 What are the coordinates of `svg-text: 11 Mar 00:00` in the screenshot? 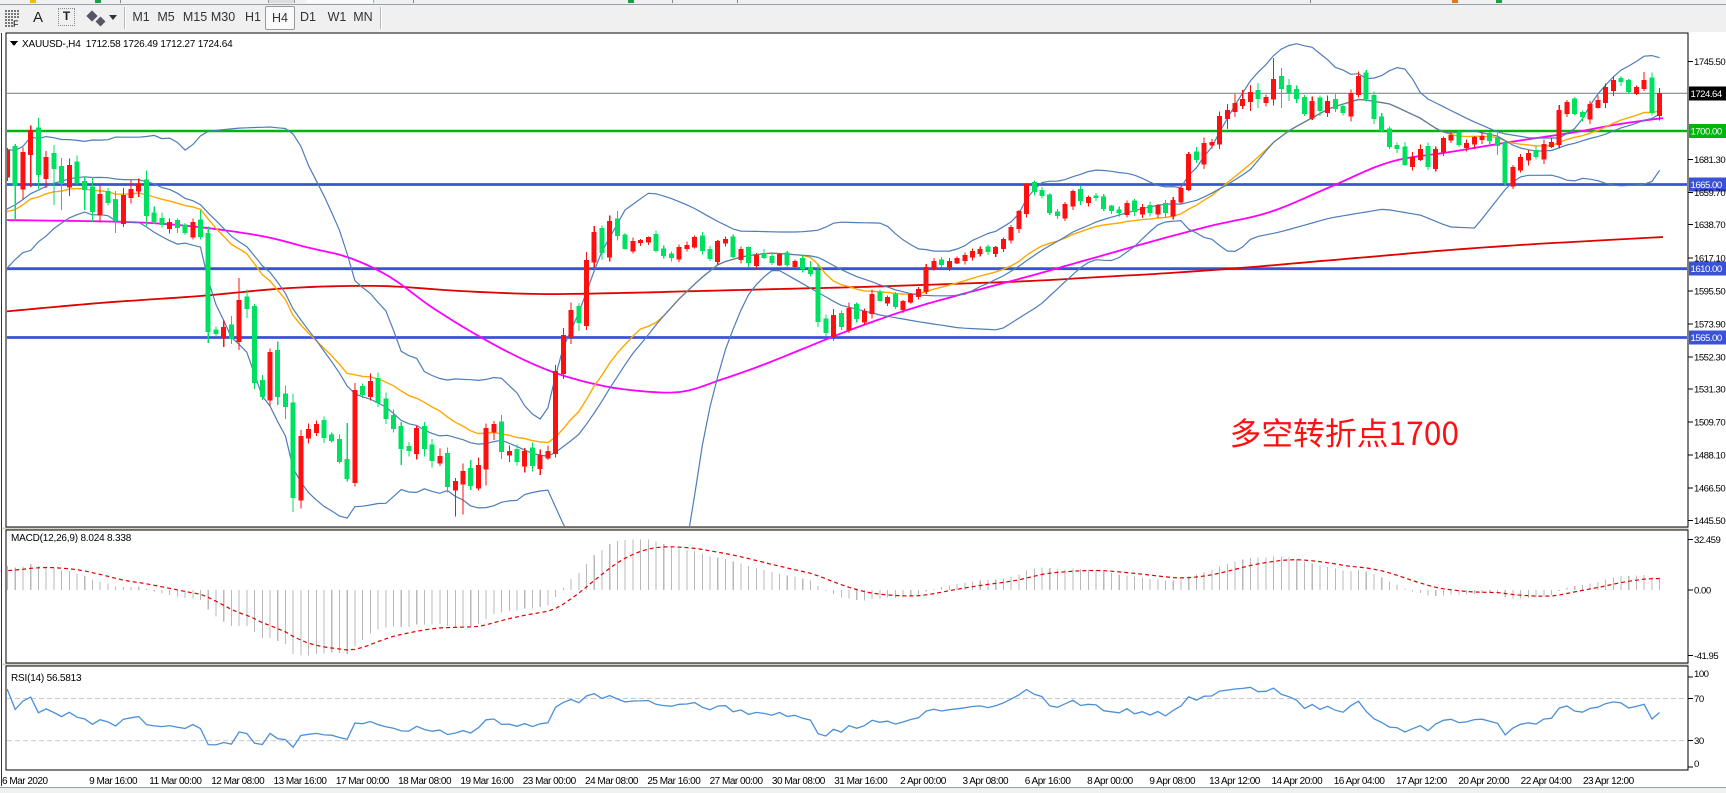 It's located at (175, 781).